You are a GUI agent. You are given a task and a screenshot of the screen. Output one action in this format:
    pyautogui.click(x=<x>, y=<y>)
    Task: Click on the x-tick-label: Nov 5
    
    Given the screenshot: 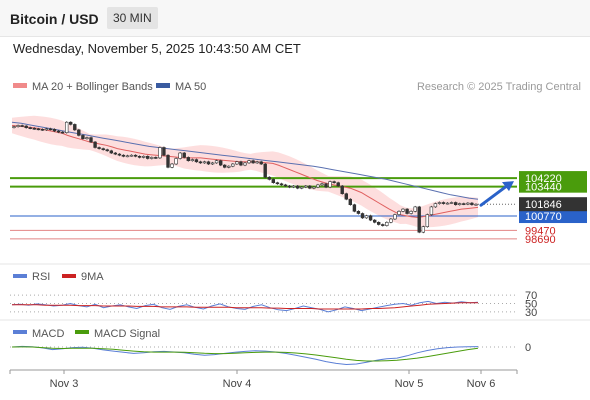 What is the action you would take?
    pyautogui.click(x=409, y=384)
    